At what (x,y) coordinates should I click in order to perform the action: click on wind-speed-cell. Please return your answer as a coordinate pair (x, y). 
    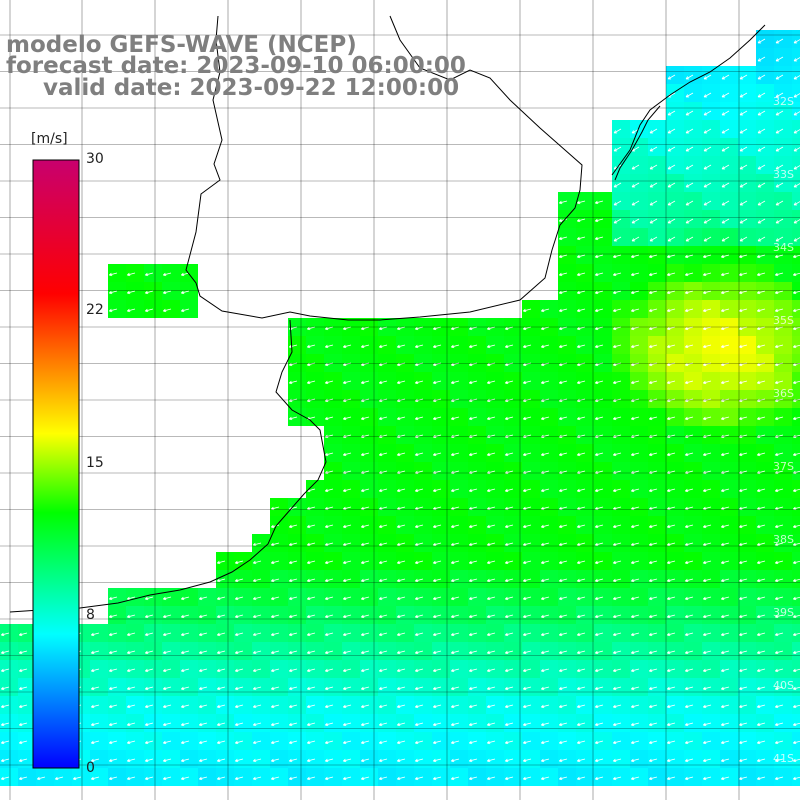
    Looking at the image, I should click on (796, 273).